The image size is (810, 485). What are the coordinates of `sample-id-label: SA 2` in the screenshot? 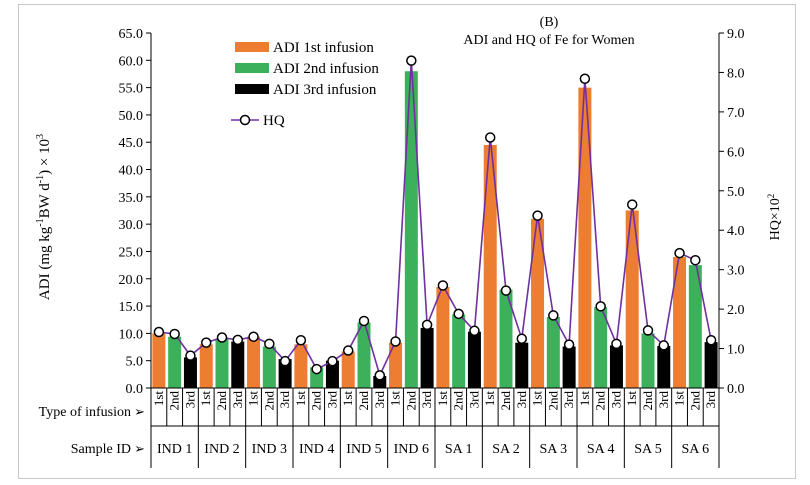 It's located at (506, 449).